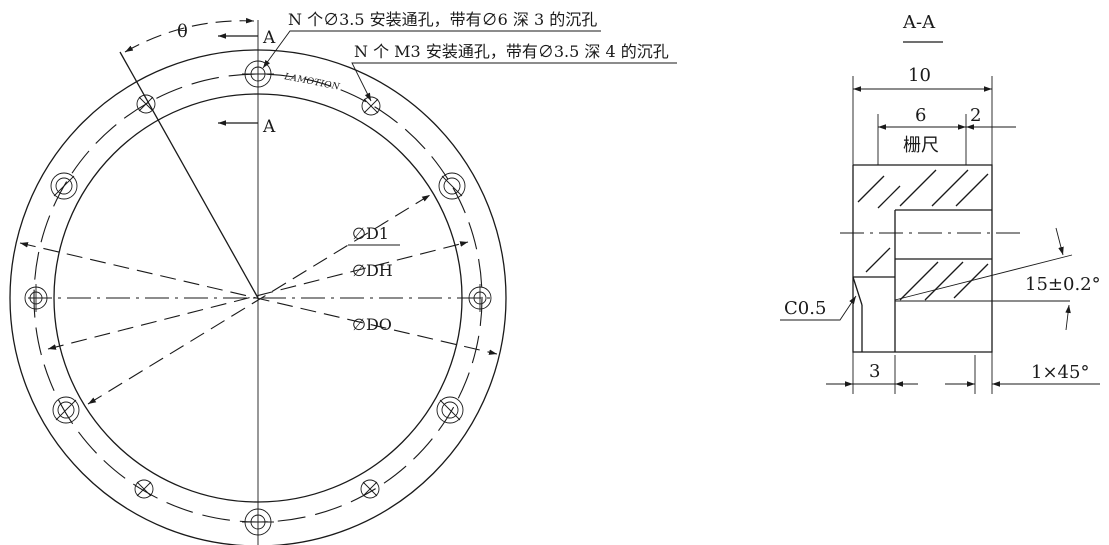  Describe the element at coordinates (923, 235) in the screenshot. I see `section-hatching` at that location.